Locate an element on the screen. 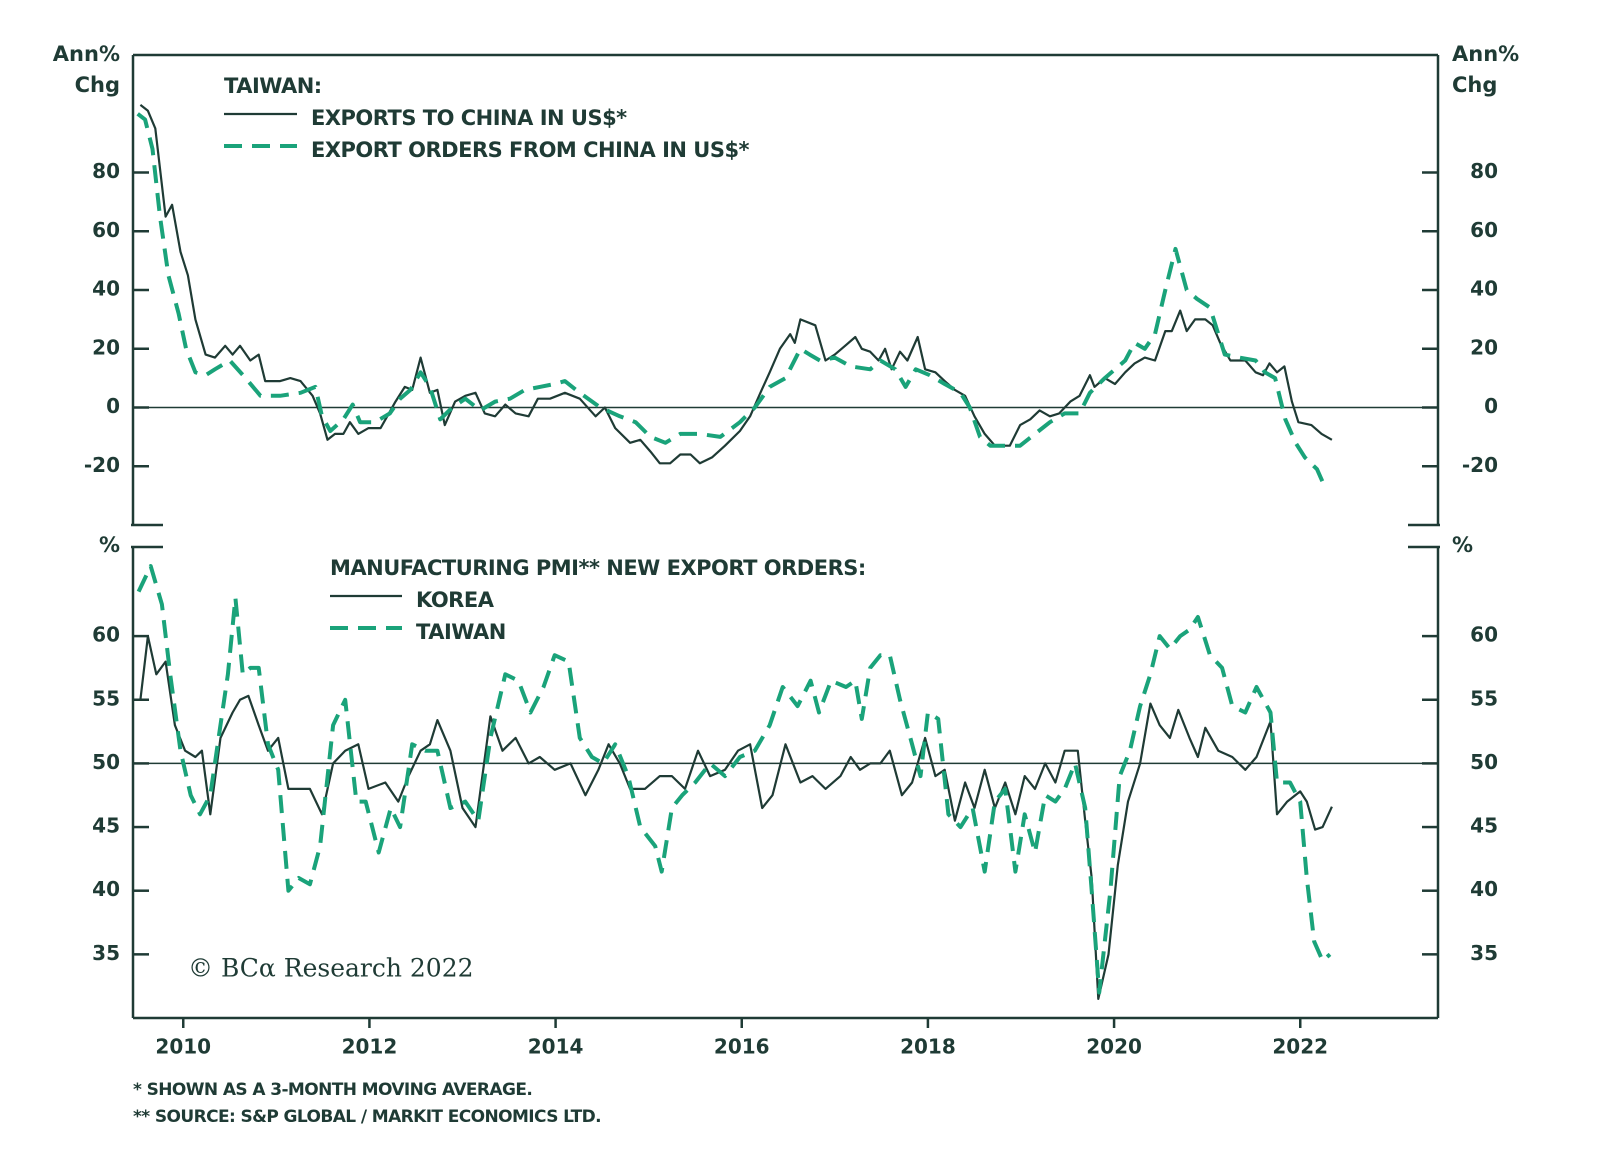 Image resolution: width=1600 pixels, height=1172 pixels. copyright: © BCα Research 2022 is located at coordinates (331, 968).